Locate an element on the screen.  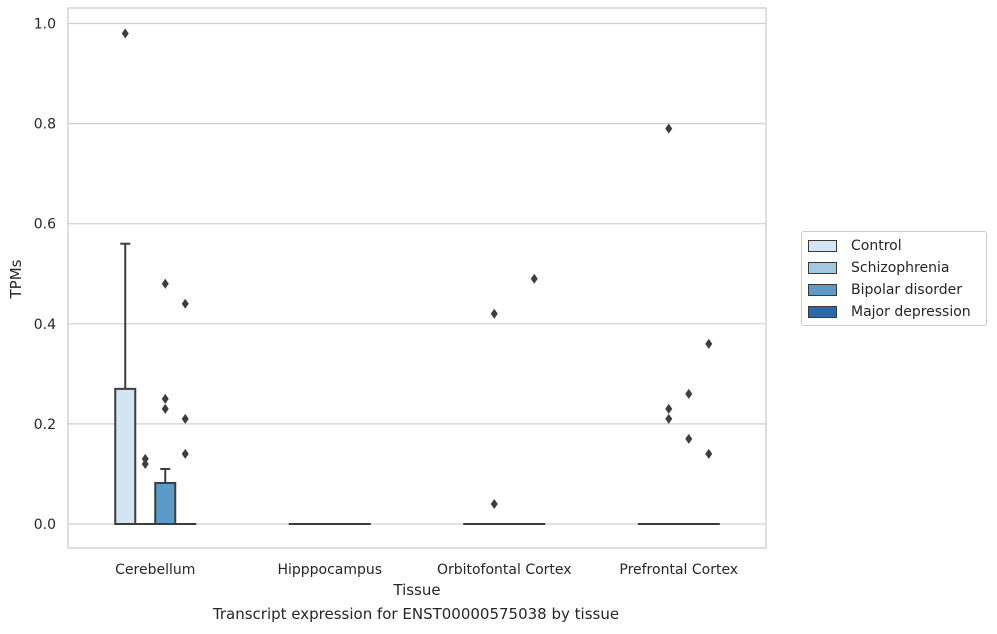
legend-item-control: Control is located at coordinates (855, 246).